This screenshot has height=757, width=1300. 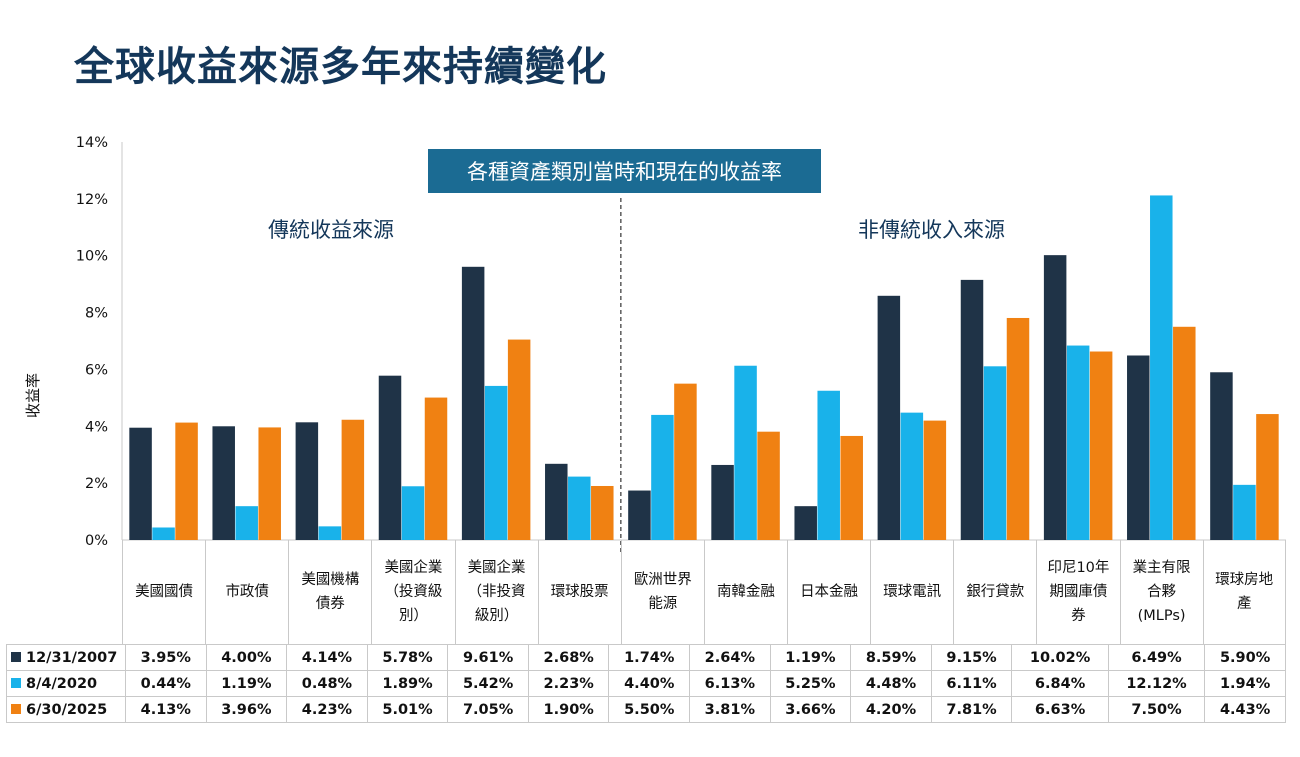 I want to click on data-label: 3.81%, so click(x=730, y=709).